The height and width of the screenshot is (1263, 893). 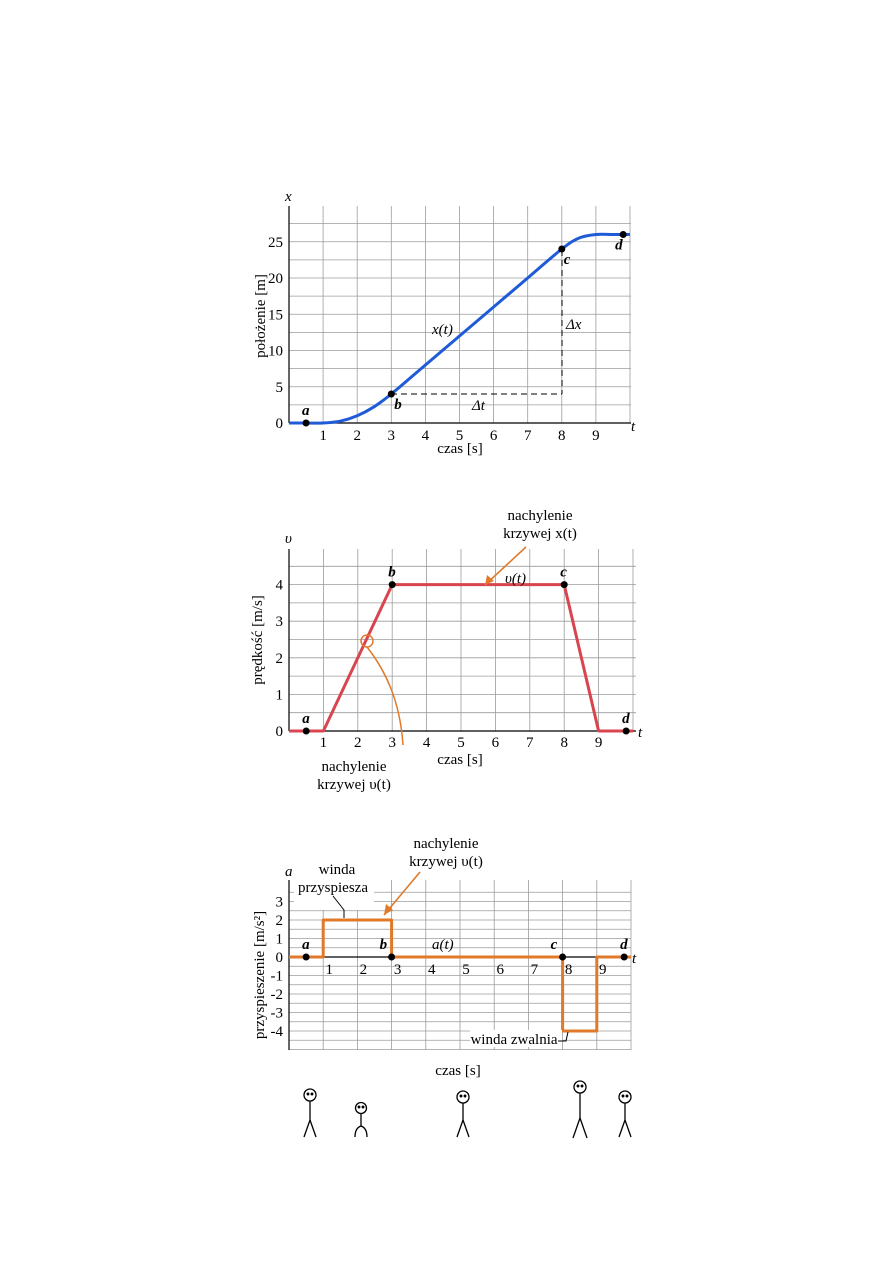 I want to click on y-tick-label: -4, so click(x=277, y=1032).